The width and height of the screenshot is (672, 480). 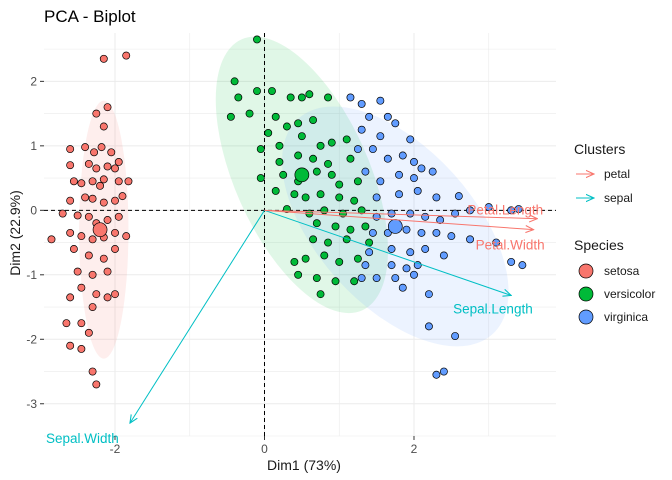 I want to click on species-legend-title: Species, so click(x=599, y=245).